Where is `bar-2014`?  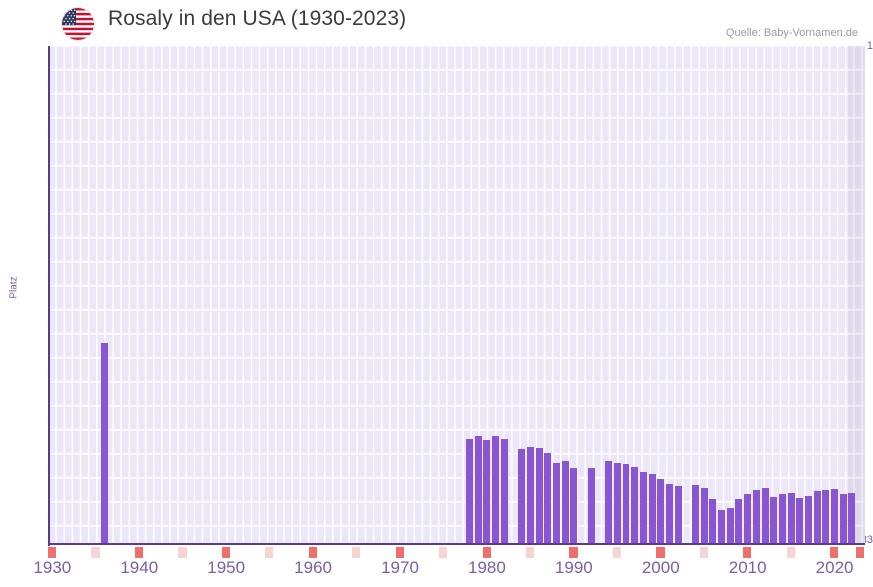
bar-2014 is located at coordinates (782, 518).